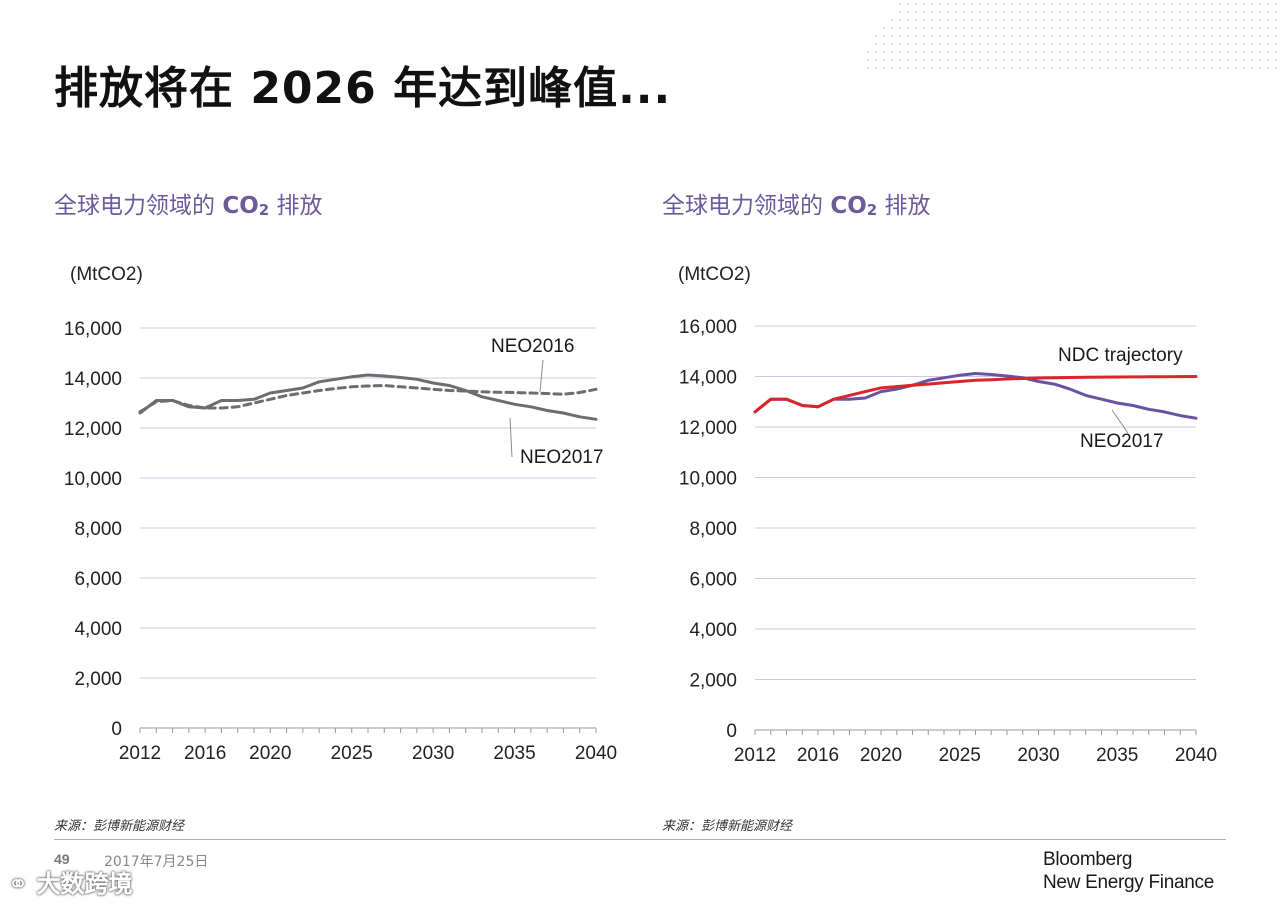  Describe the element at coordinates (98, 529) in the screenshot. I see `y-tick-label: 8,000` at that location.